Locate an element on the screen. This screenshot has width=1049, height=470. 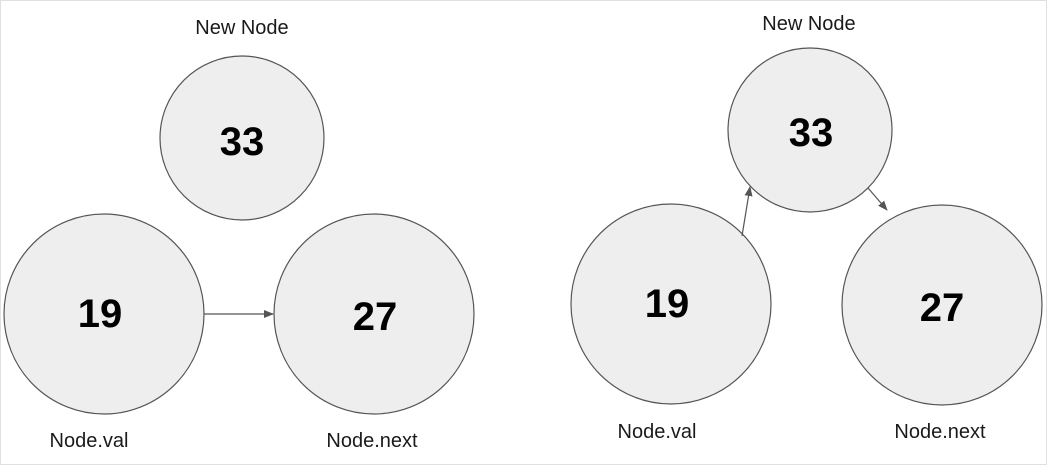
right-new-node-value: 33 is located at coordinates (811, 133).